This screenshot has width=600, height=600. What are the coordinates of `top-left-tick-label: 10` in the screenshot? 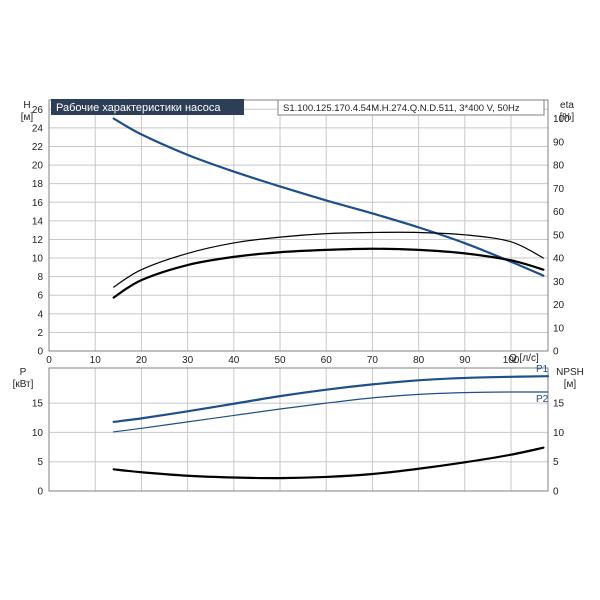 It's located at (38, 259).